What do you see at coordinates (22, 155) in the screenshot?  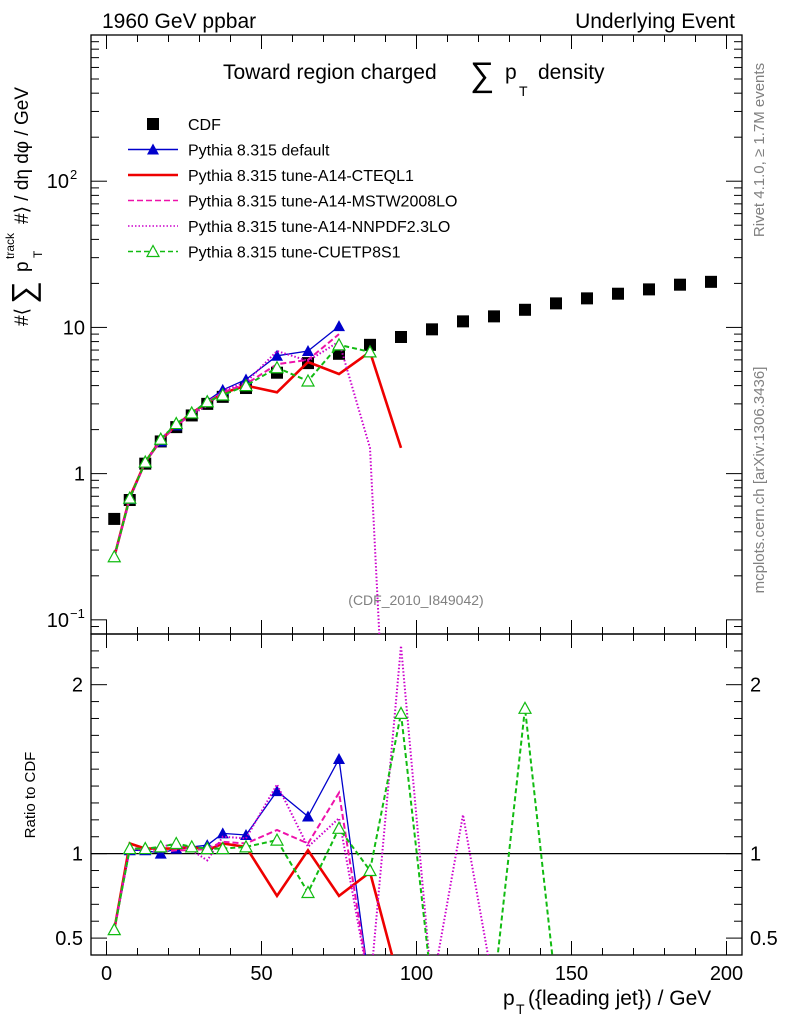 I see `svg-text: #⟩ / dη dφ / GeV` at bounding box center [22, 155].